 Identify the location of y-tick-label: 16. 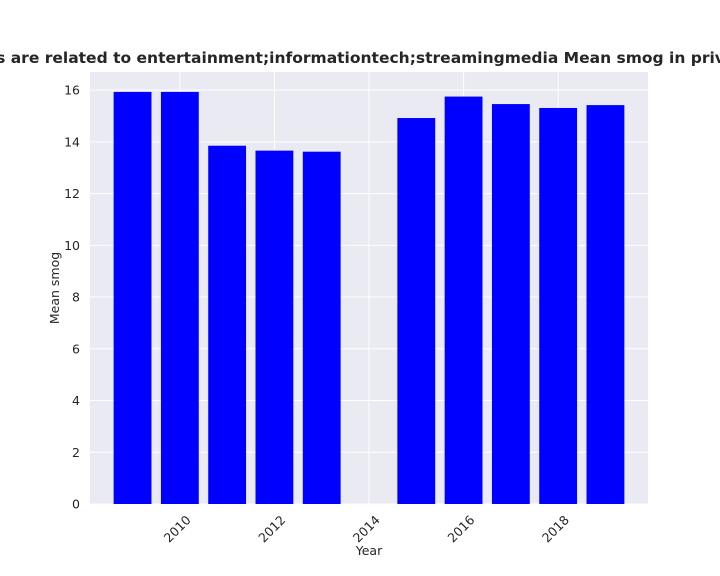
(72, 90).